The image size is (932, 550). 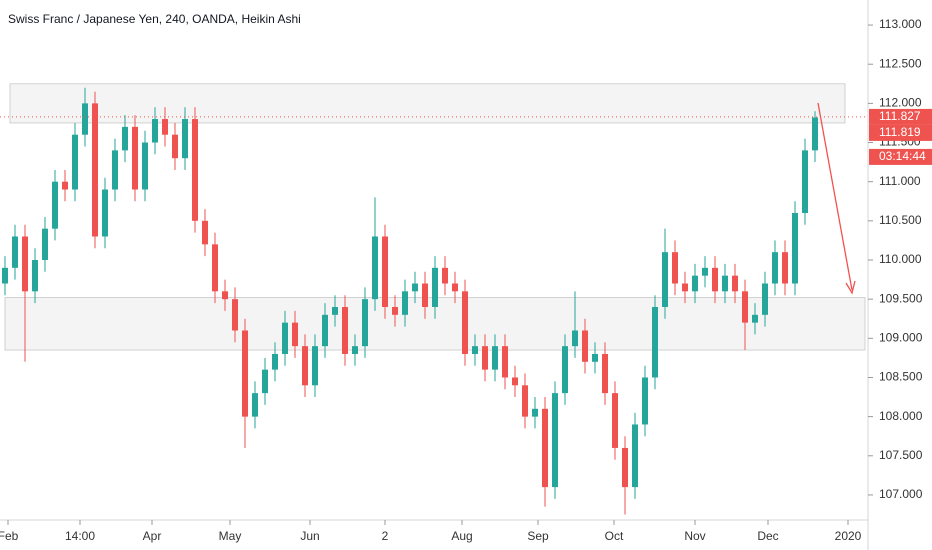 I want to click on arrow-head, so click(x=850, y=287).